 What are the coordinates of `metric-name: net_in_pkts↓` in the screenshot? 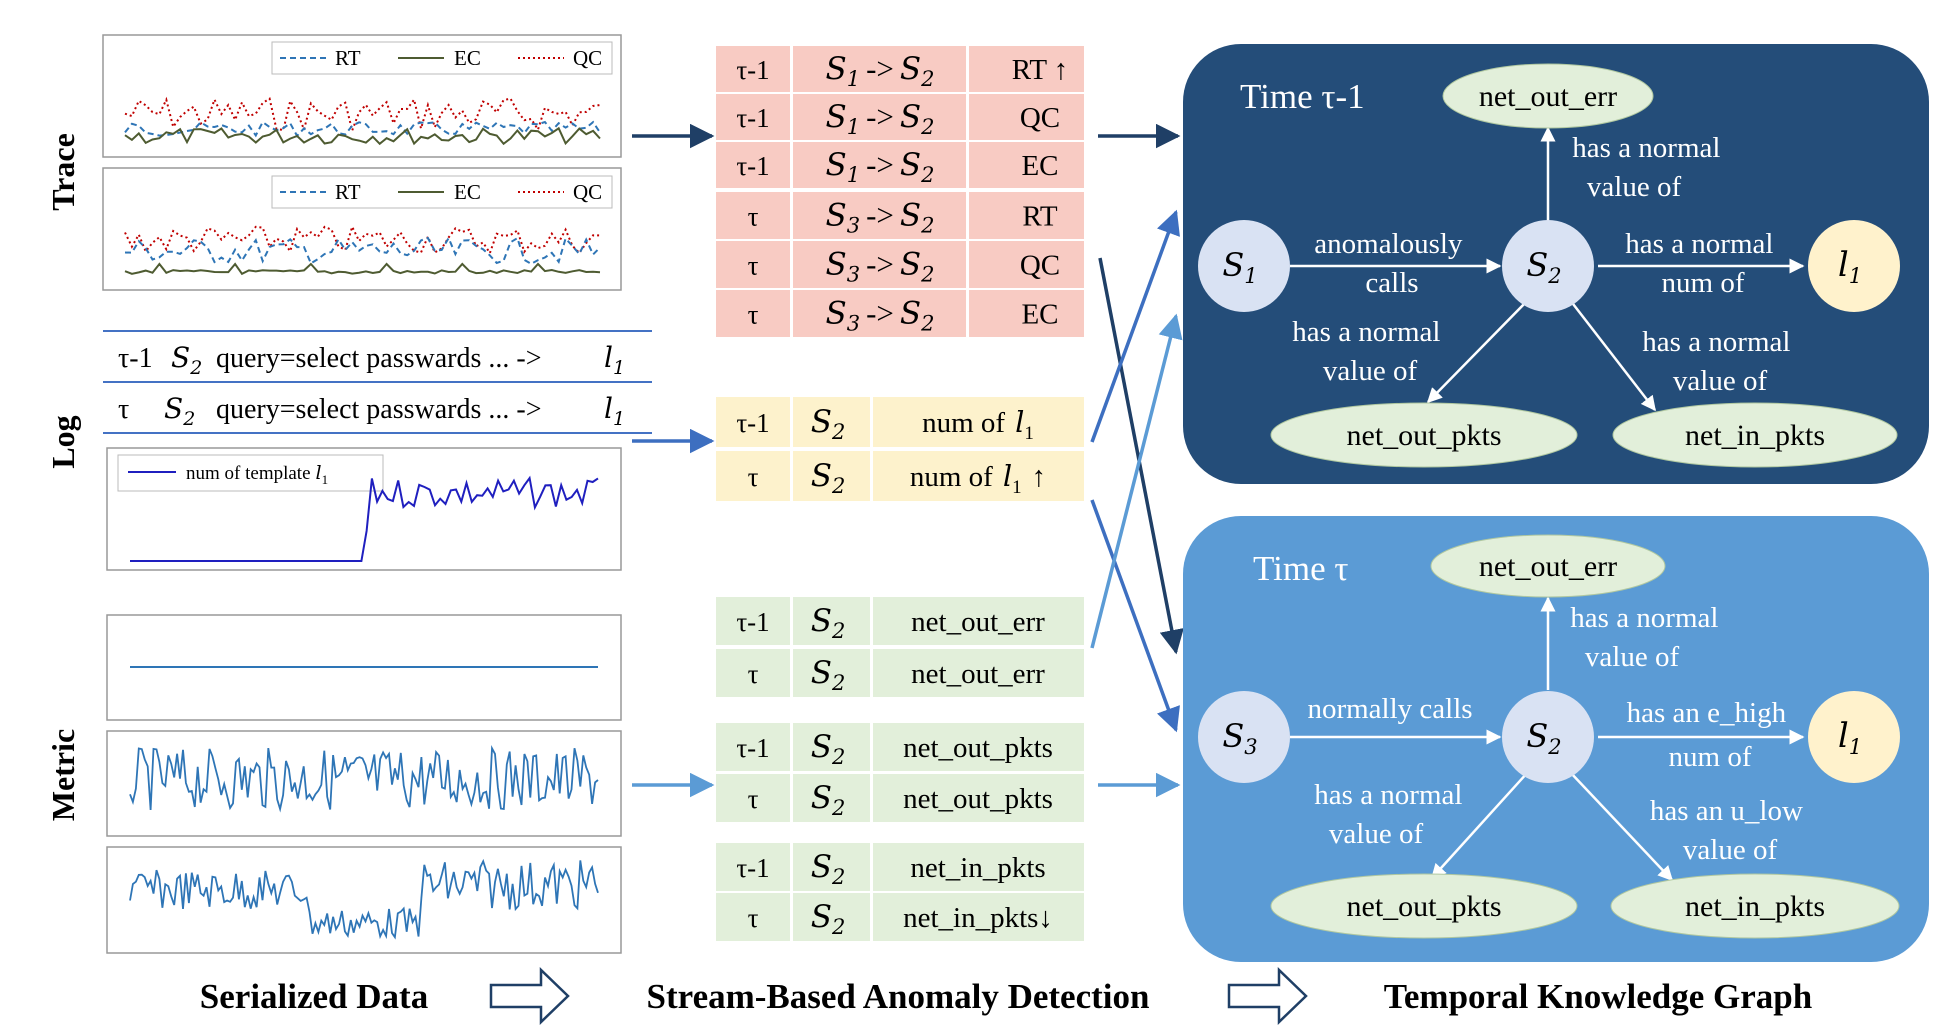 It's located at (978, 918).